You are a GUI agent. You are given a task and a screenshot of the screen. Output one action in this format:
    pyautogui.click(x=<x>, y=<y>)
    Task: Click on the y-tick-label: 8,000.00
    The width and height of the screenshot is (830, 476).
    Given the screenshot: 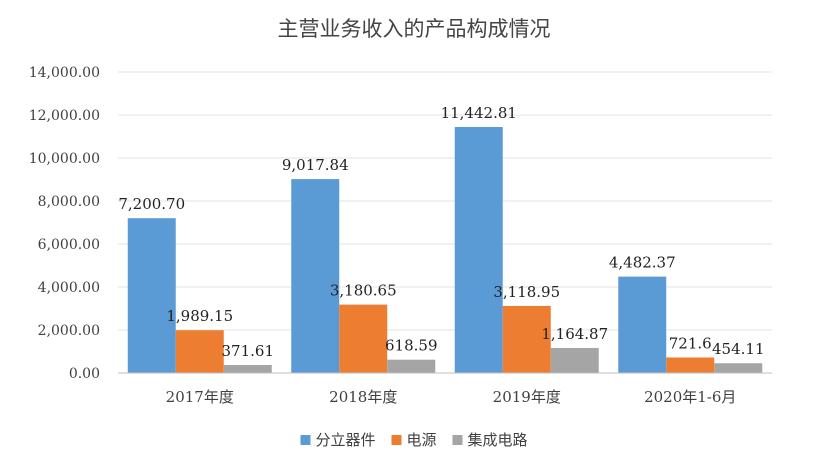 What is the action you would take?
    pyautogui.click(x=69, y=202)
    